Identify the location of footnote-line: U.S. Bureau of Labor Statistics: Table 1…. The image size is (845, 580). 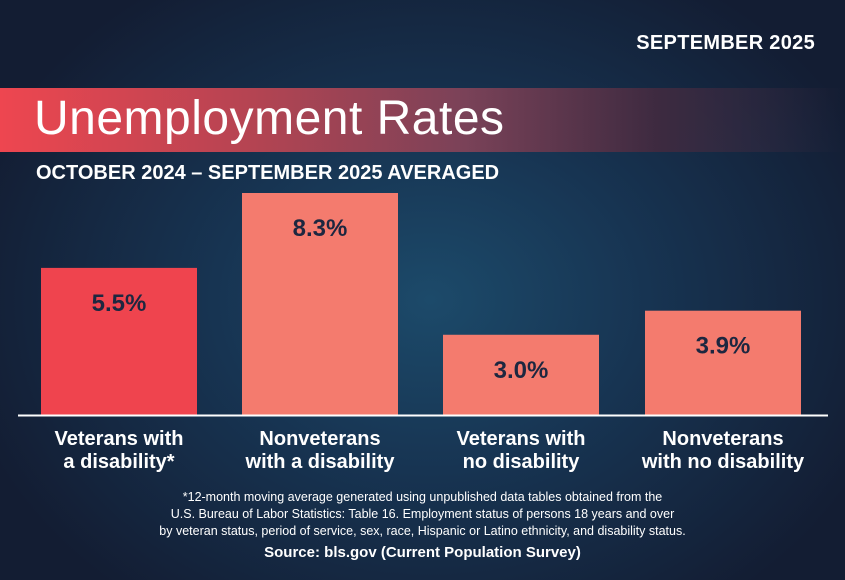
(422, 514).